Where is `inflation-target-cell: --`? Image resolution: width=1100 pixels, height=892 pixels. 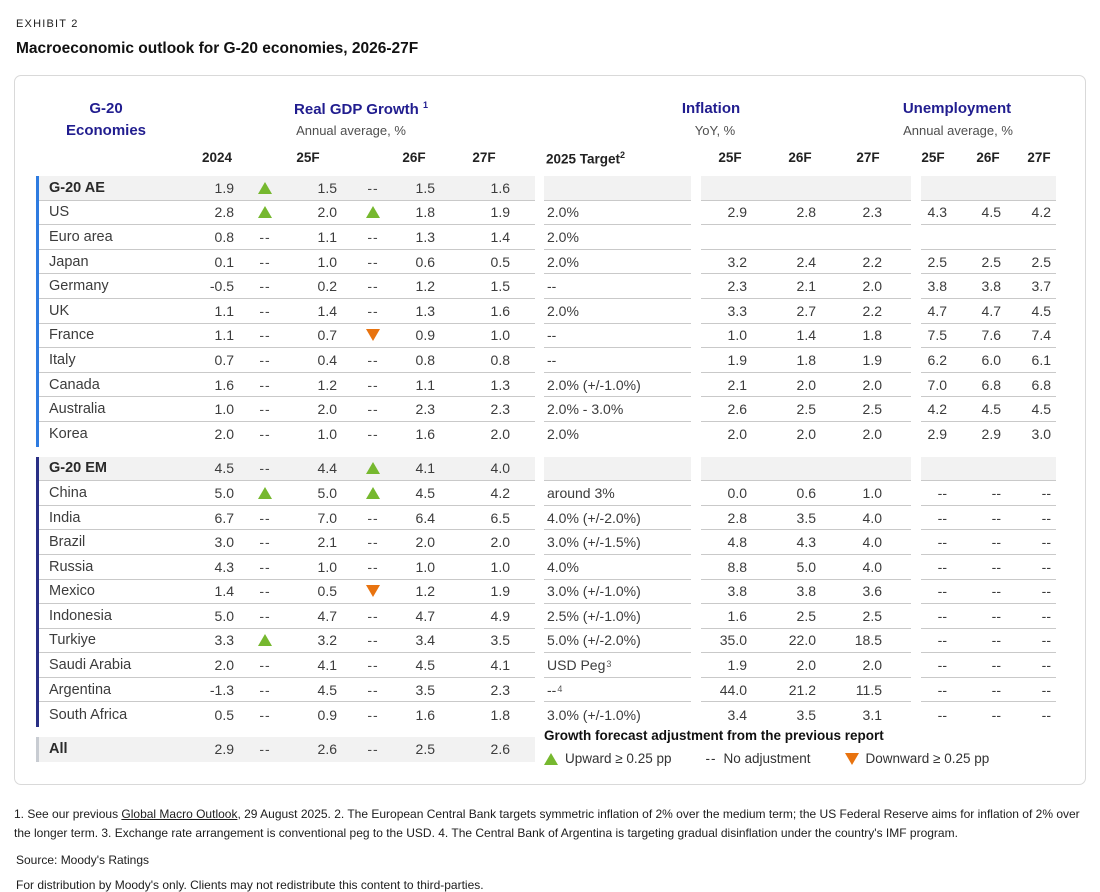 inflation-target-cell: -- is located at coordinates (617, 286).